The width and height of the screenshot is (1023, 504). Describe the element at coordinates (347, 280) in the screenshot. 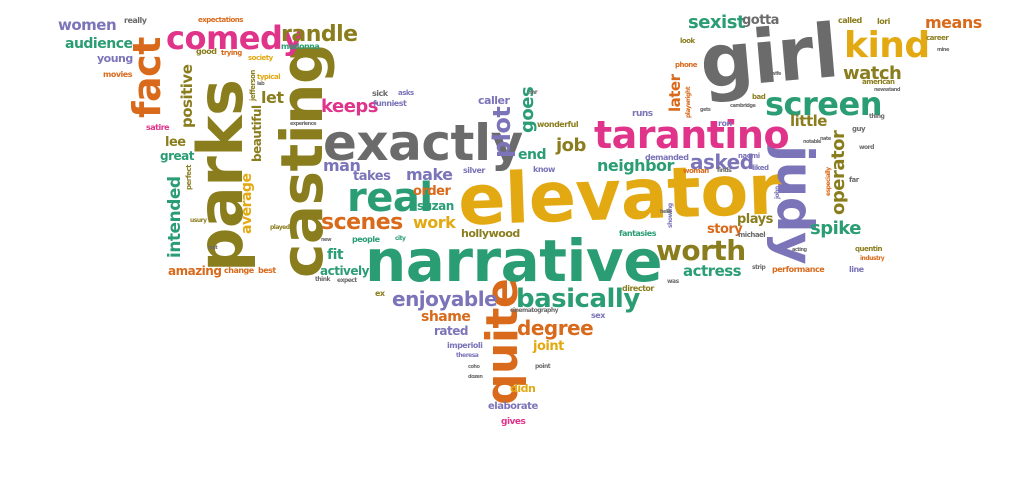

I see `word-expect: expect` at that location.